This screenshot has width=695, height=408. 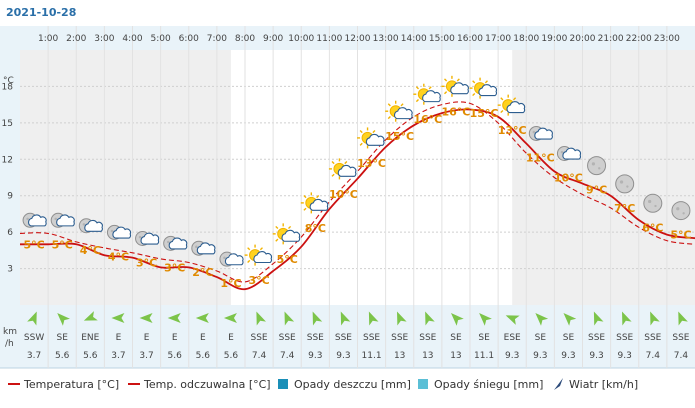 I want to click on hour-label: 17:00, so click(x=498, y=39).